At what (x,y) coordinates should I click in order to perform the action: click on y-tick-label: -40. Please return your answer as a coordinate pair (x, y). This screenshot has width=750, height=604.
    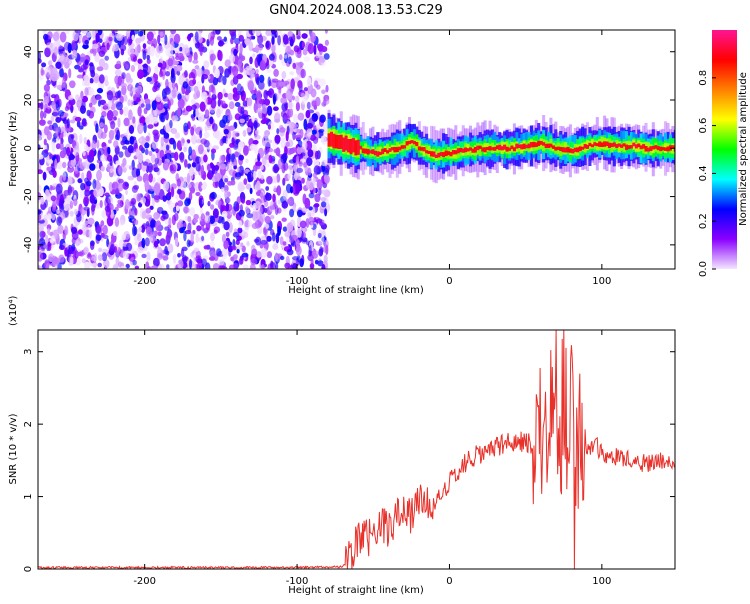
    Looking at the image, I should click on (28, 245).